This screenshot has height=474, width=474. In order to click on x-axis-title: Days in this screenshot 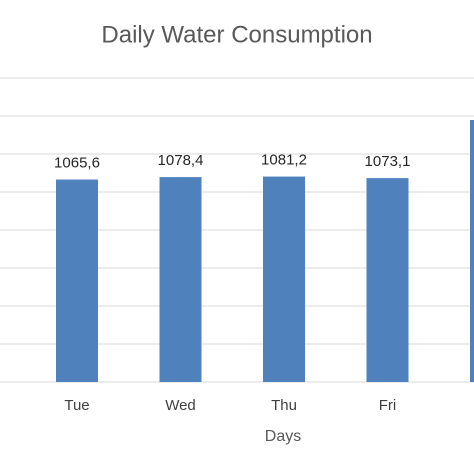, I will do `click(283, 436)`.